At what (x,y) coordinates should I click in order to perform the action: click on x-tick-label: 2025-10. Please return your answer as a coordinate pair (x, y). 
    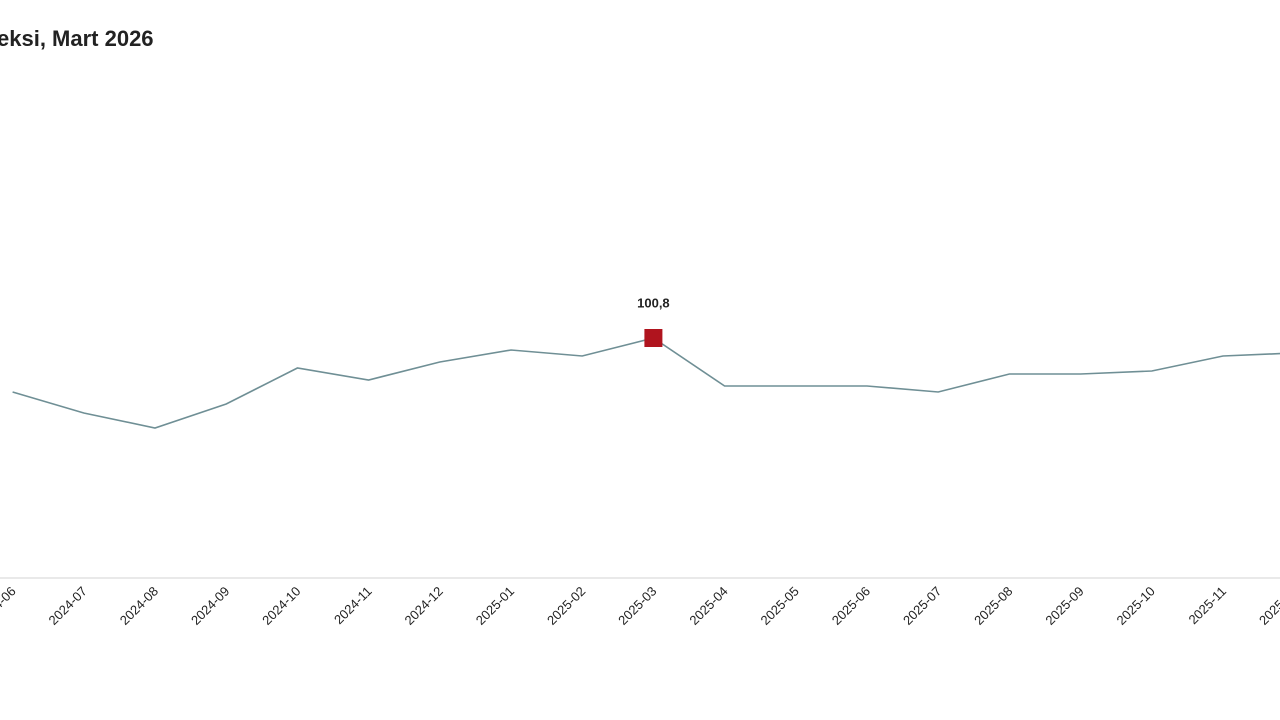
    Looking at the image, I should click on (1136, 606).